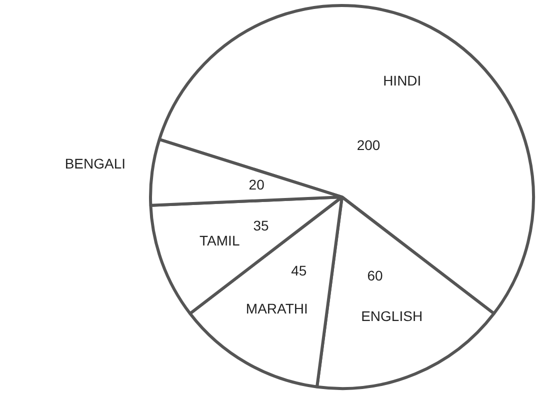  I want to click on data-label: 45, so click(299, 270).